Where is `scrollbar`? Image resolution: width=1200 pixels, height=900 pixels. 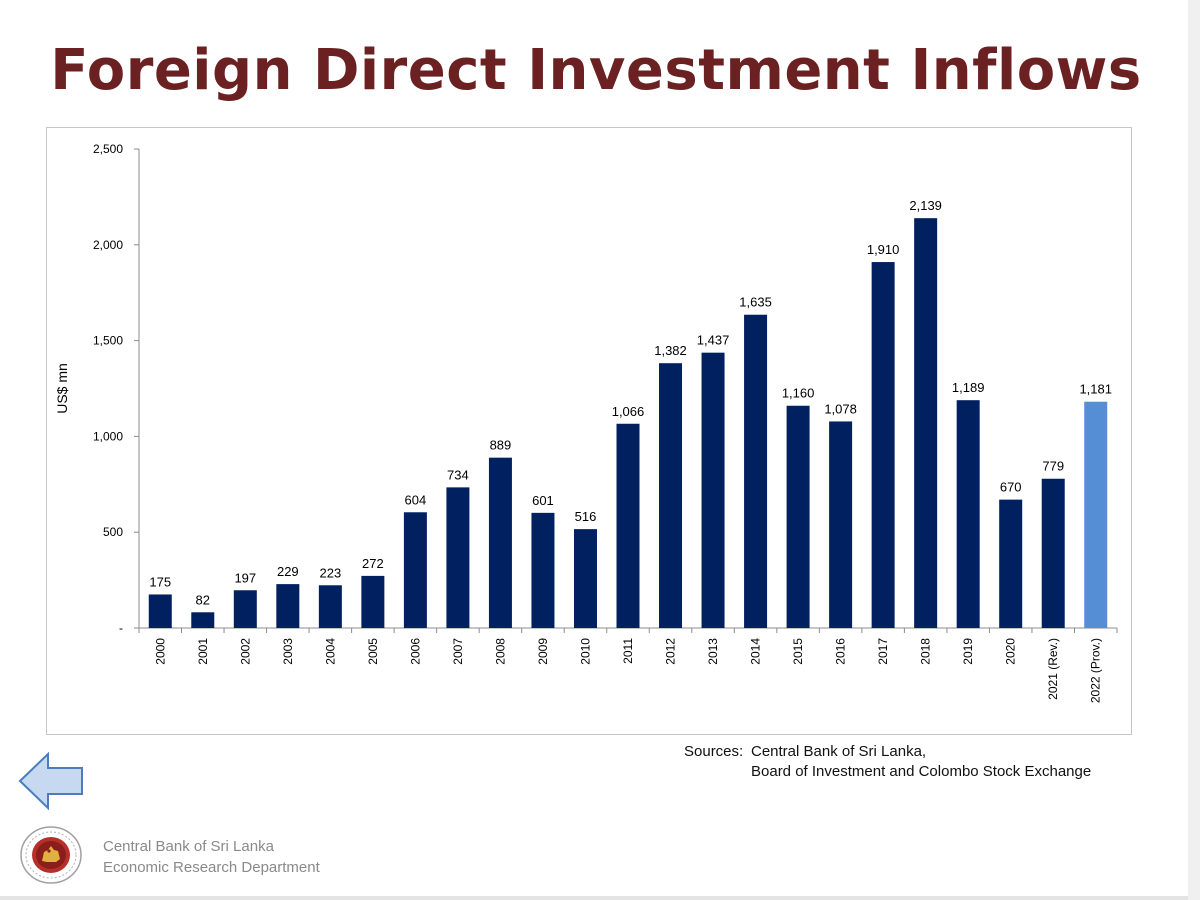
scrollbar is located at coordinates (1194, 450).